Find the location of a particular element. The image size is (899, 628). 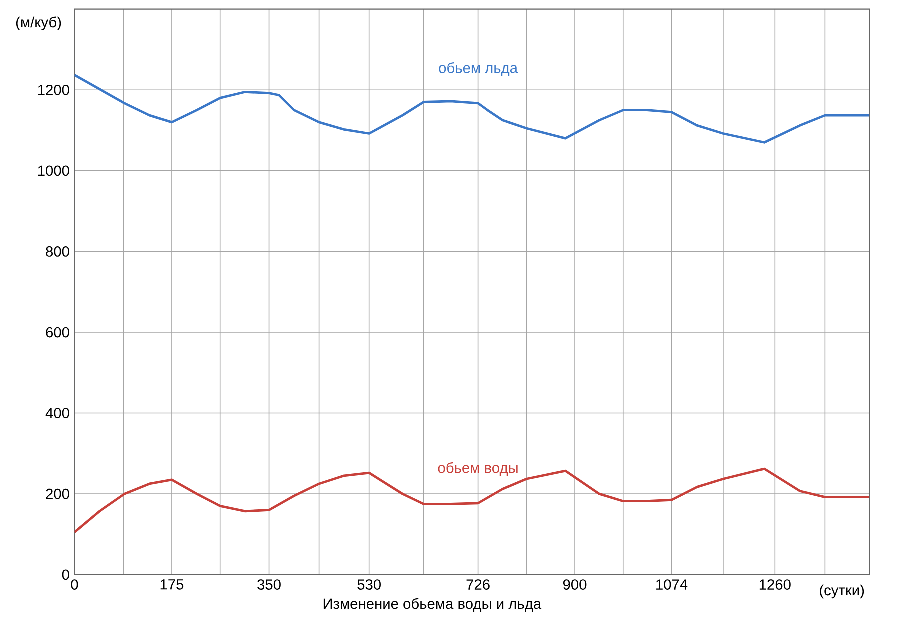

y-tick-label: 600 is located at coordinates (58, 332).